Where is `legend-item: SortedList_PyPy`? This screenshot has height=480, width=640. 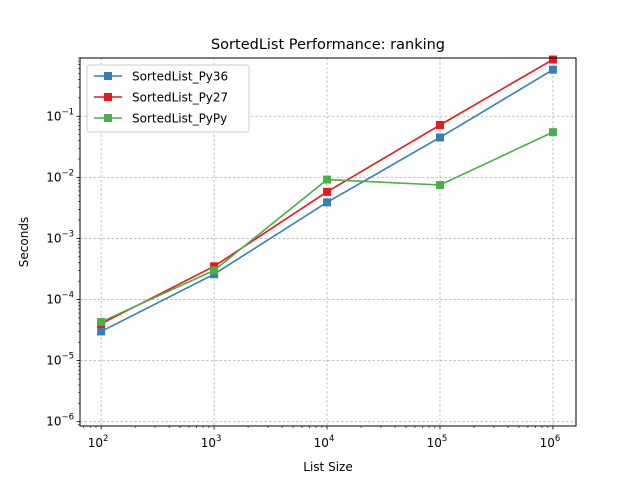 legend-item: SortedList_PyPy is located at coordinates (160, 119).